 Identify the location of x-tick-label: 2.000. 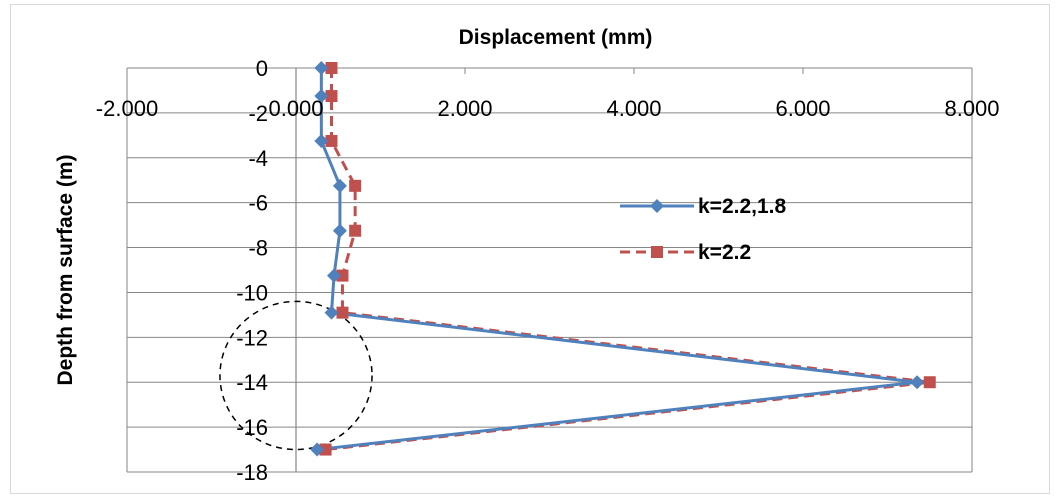
(464, 108).